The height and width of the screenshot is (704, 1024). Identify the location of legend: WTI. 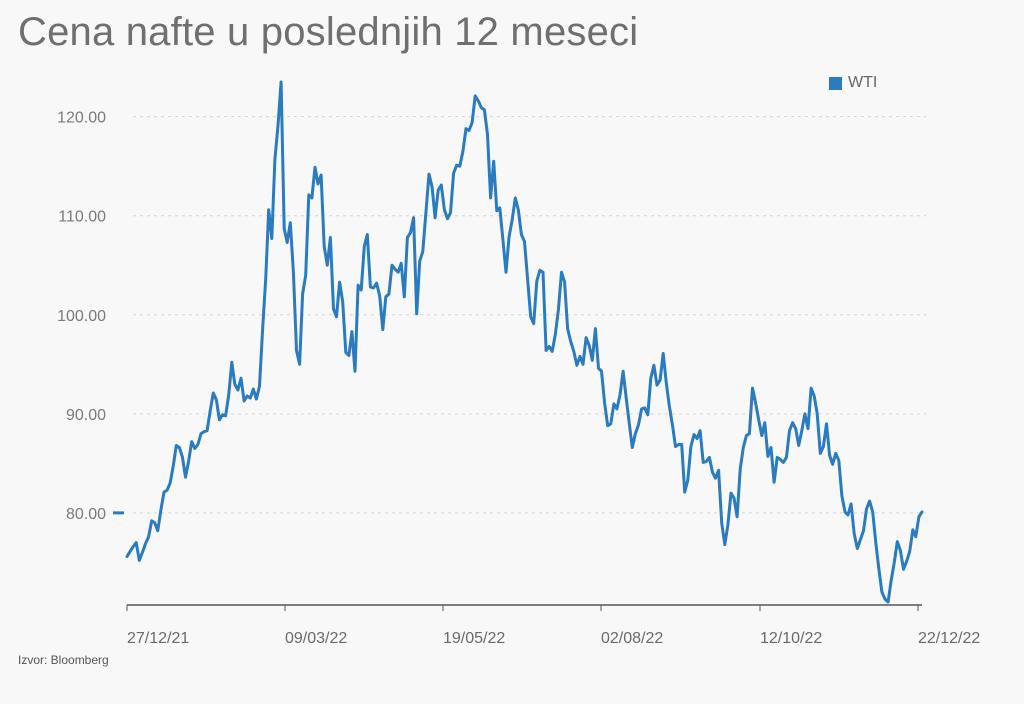
(853, 83).